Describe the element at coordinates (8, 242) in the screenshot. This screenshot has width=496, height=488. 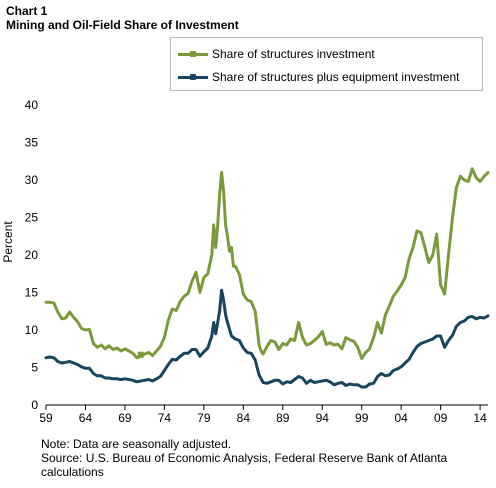
I see `y-axis-label: Percent` at that location.